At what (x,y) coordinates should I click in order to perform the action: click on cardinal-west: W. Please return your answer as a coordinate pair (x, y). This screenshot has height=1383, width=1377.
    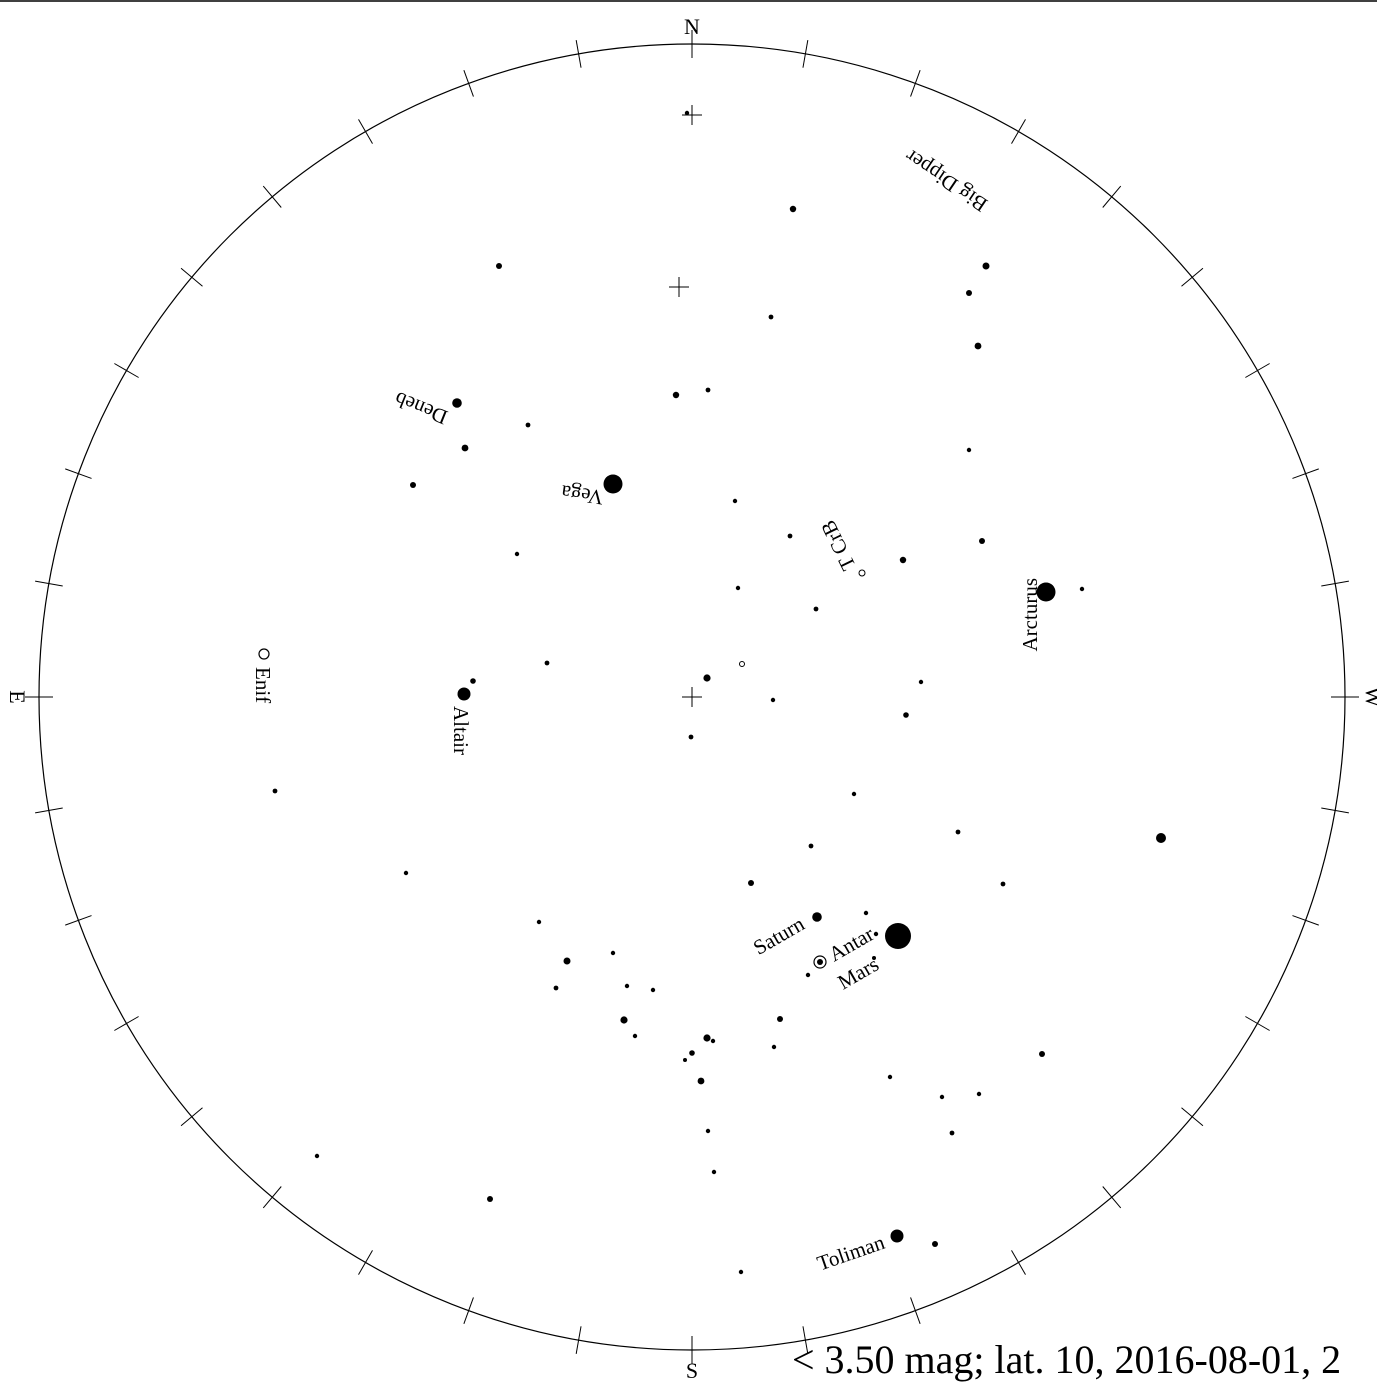
    Looking at the image, I should click on (1369, 697).